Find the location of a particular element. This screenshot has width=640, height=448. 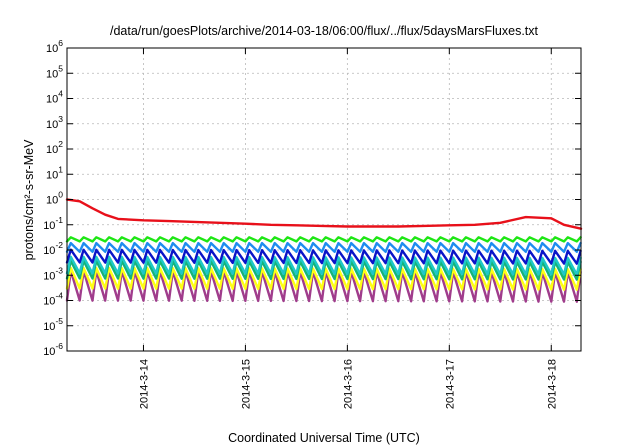

x-tick-label: 2014-3-17 is located at coordinates (450, 384).